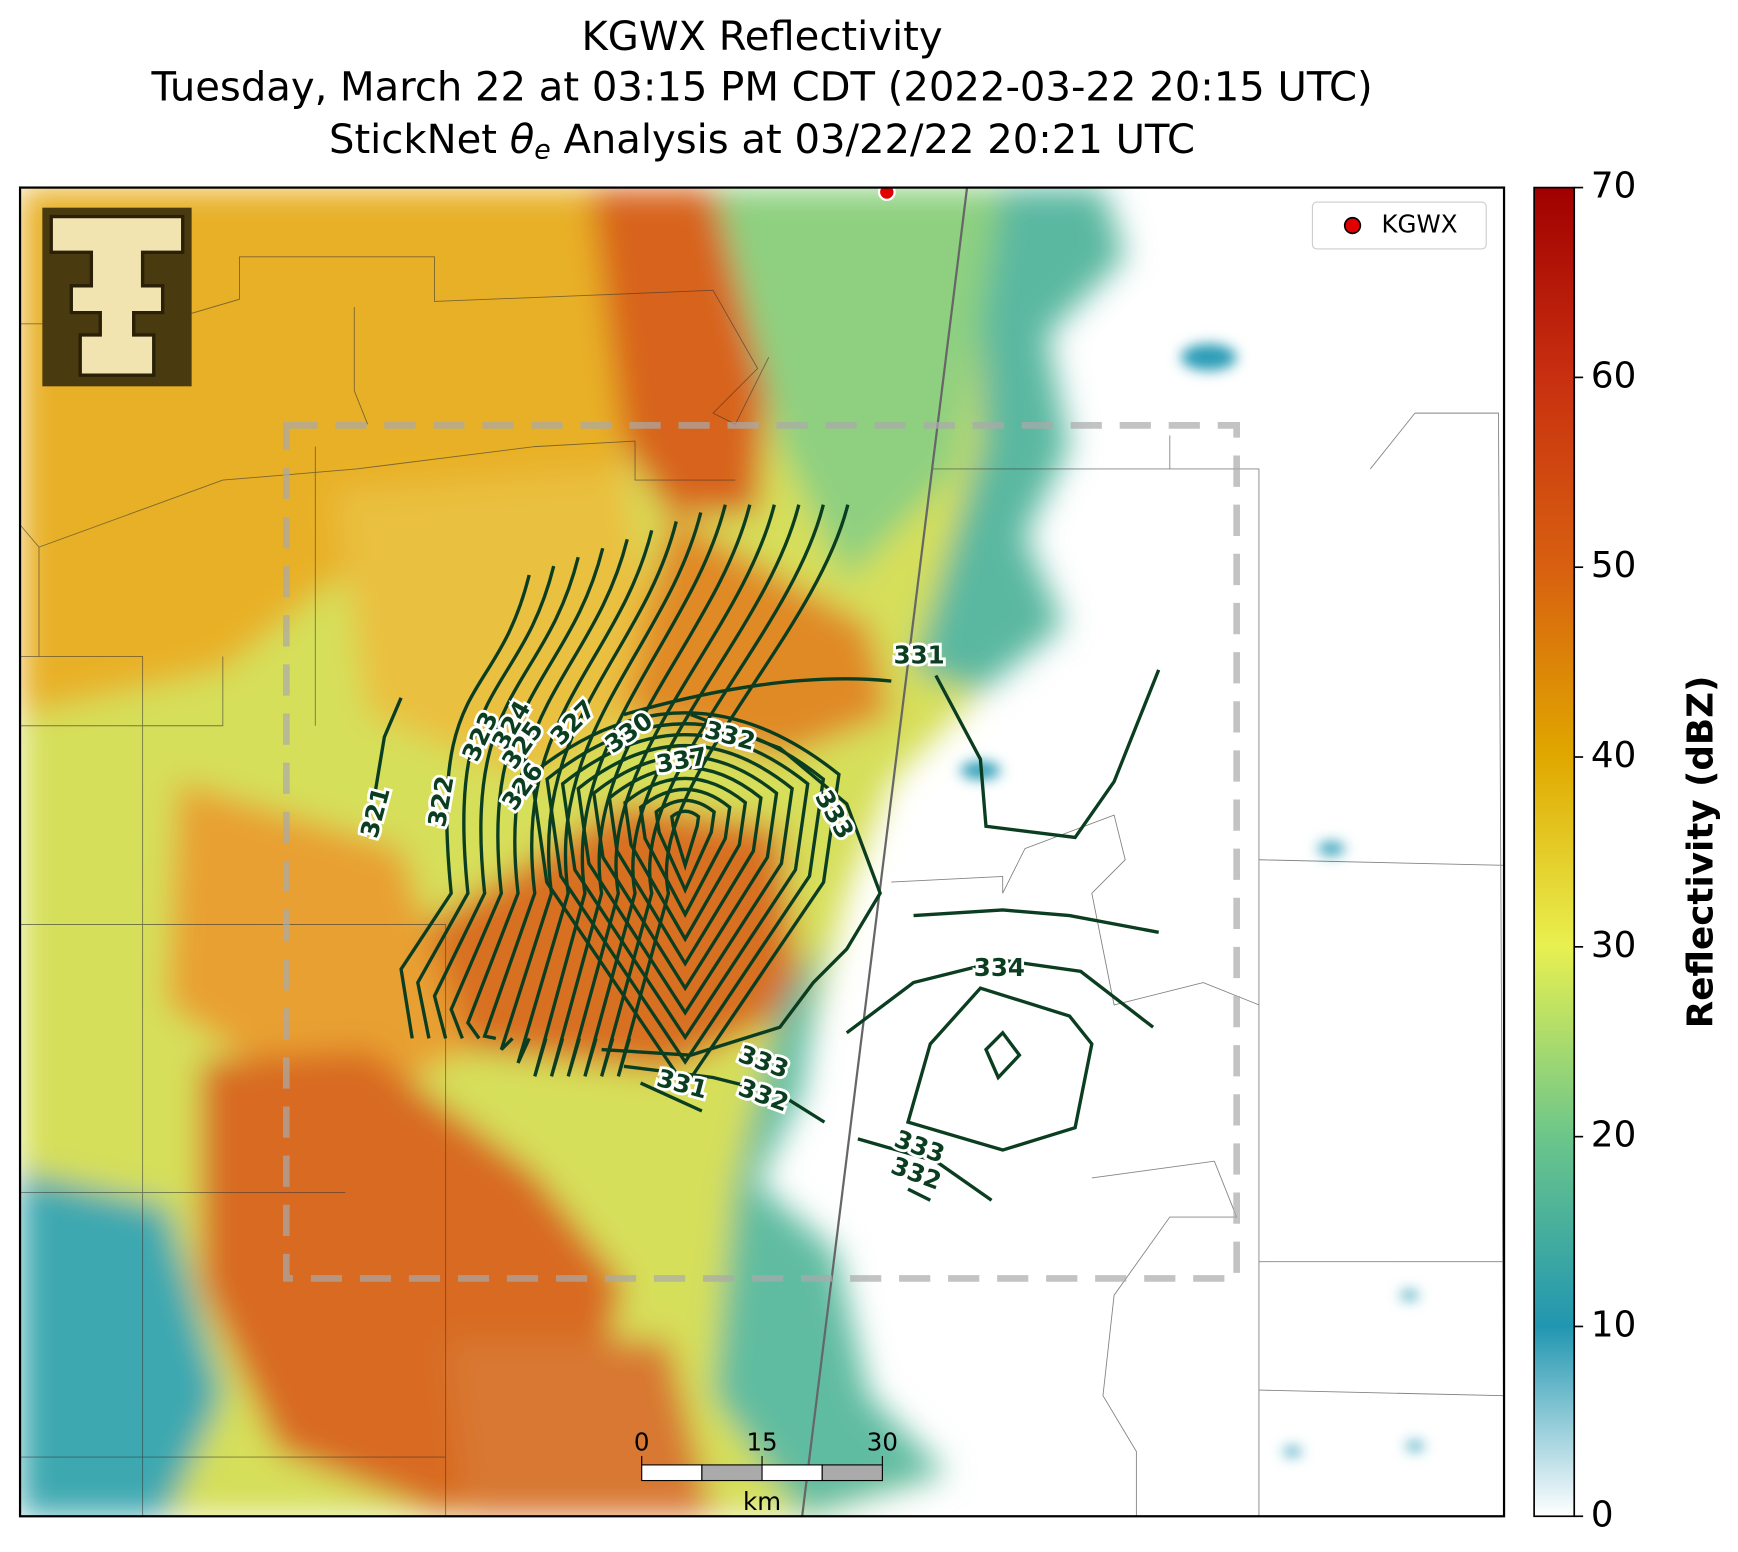 Image resolution: width=1738 pixels, height=1552 pixels. Describe the element at coordinates (1613, 755) in the screenshot. I see `colorbar-tick-label: 40` at that location.